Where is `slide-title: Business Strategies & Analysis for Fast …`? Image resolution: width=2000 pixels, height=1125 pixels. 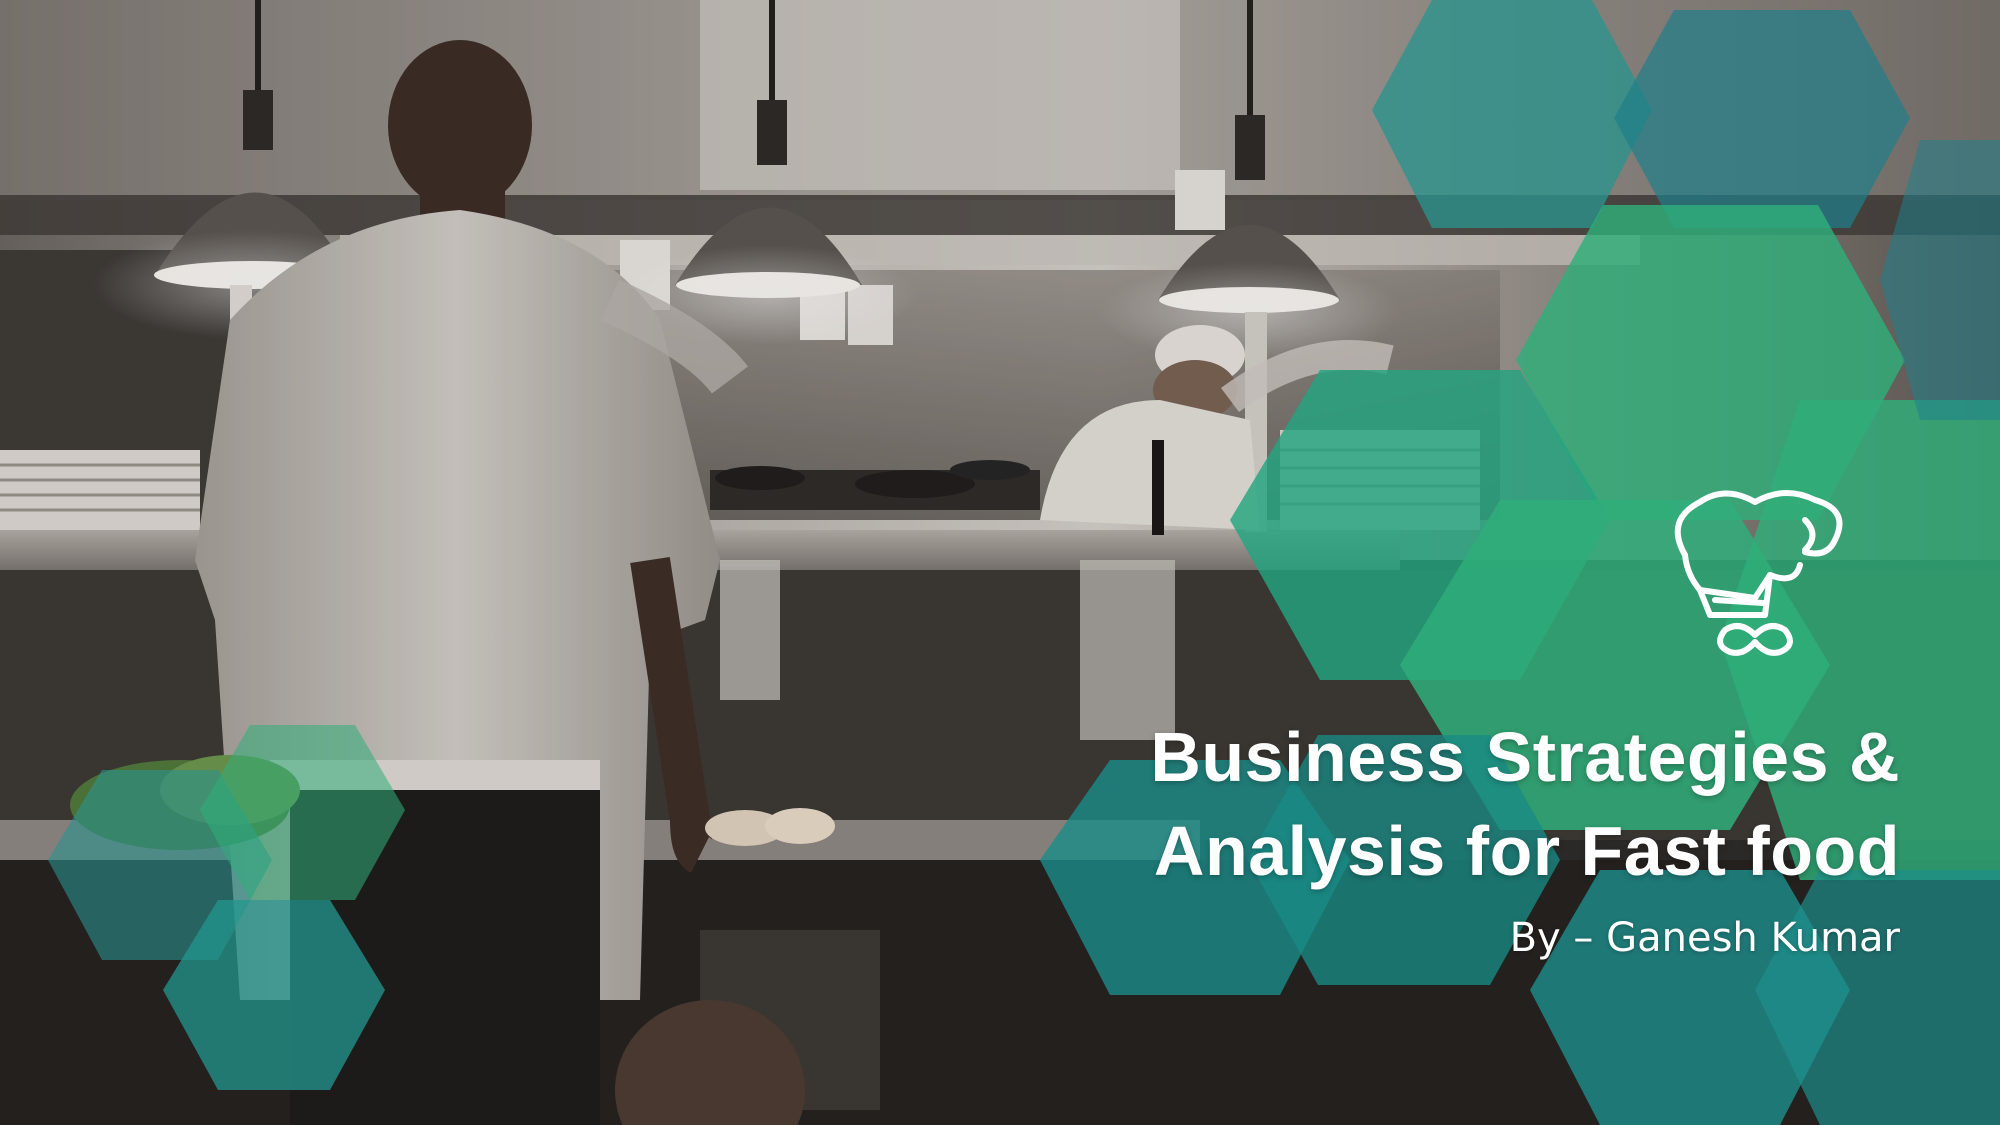 slide-title: Business Strategies & Analysis for Fast … is located at coordinates (1400, 804).